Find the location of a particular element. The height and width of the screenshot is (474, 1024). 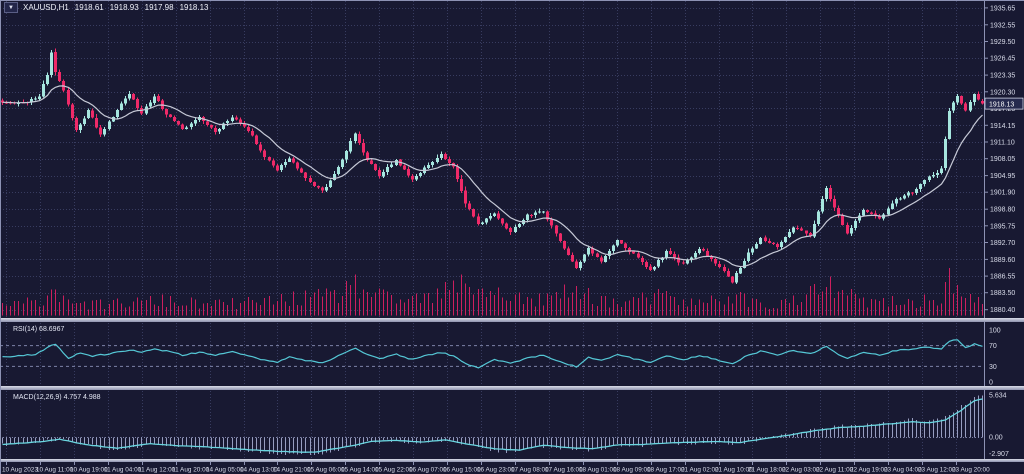

svg-text: 1911.10 is located at coordinates (1002, 143).